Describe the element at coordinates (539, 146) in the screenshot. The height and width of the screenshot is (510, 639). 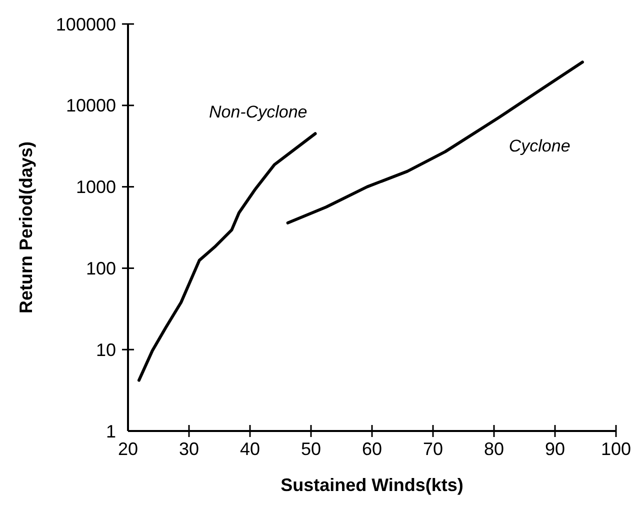
I see `series-label: Cyclone` at that location.